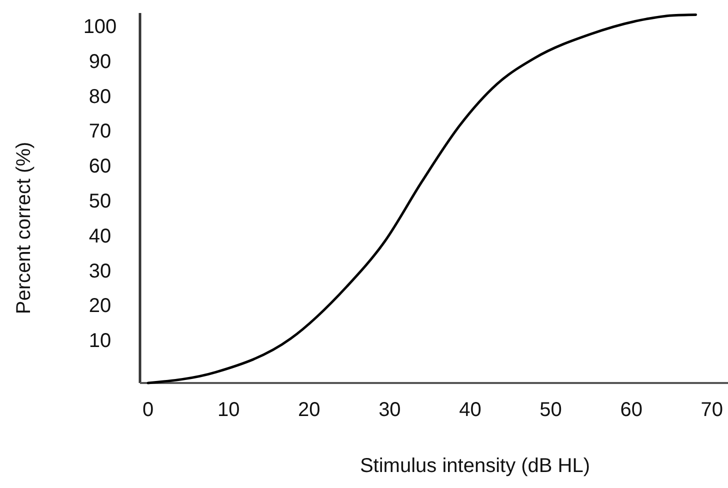  I want to click on x-tick-label: 60, so click(631, 410).